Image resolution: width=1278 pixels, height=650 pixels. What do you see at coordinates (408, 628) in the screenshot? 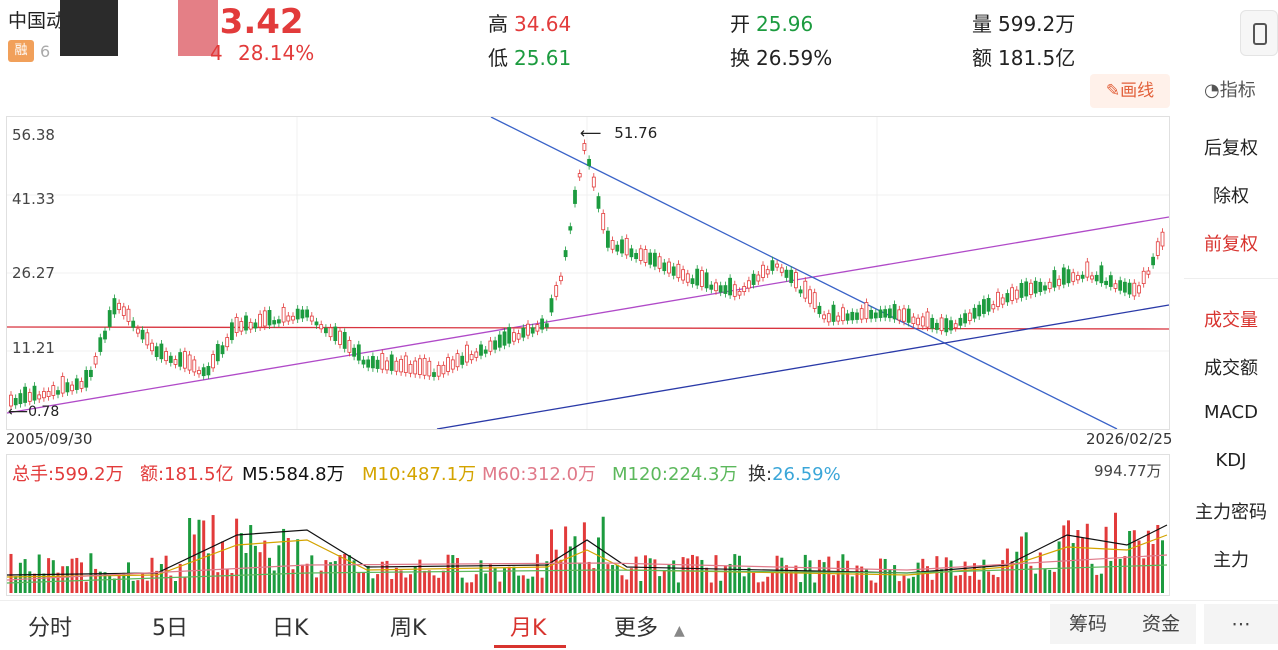
I see `tab-weekly: 周K` at bounding box center [408, 628].